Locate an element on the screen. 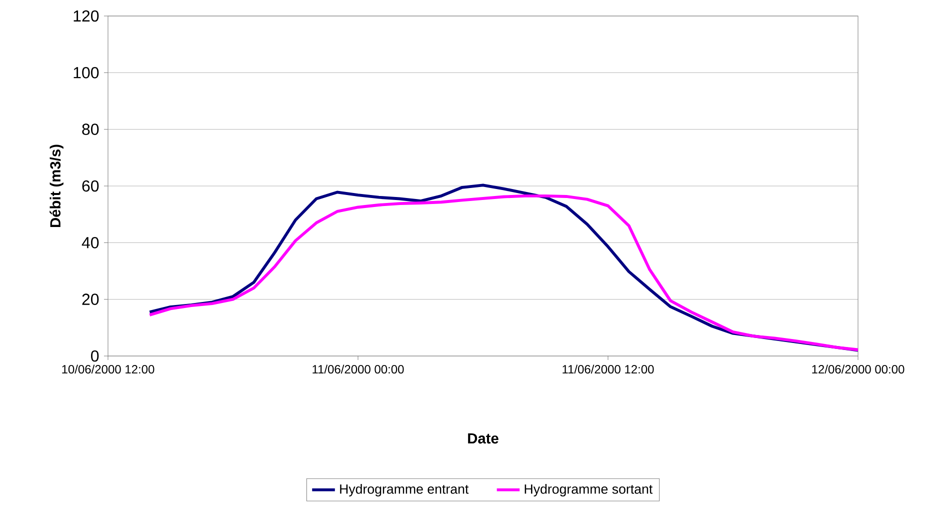 The height and width of the screenshot is (524, 930). y-tick-label: 120 is located at coordinates (86, 16).